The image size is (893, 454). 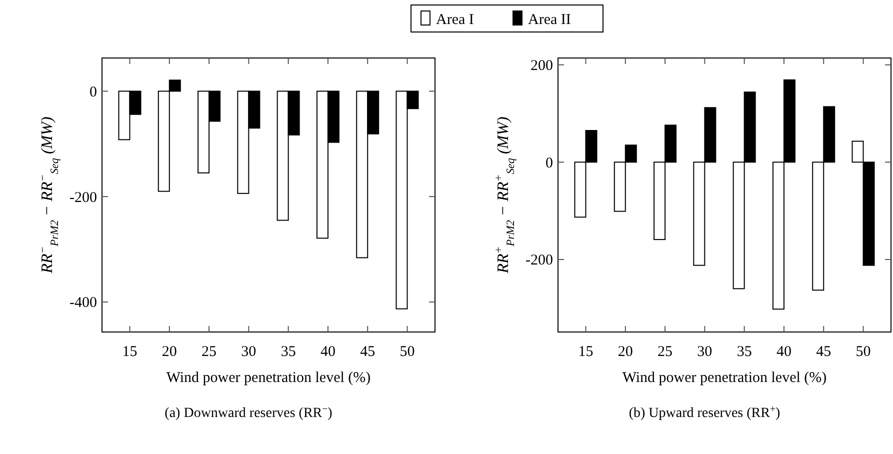 I want to click on text: (a) Downward reserves (RR$^{−}$), so click(x=248, y=412).